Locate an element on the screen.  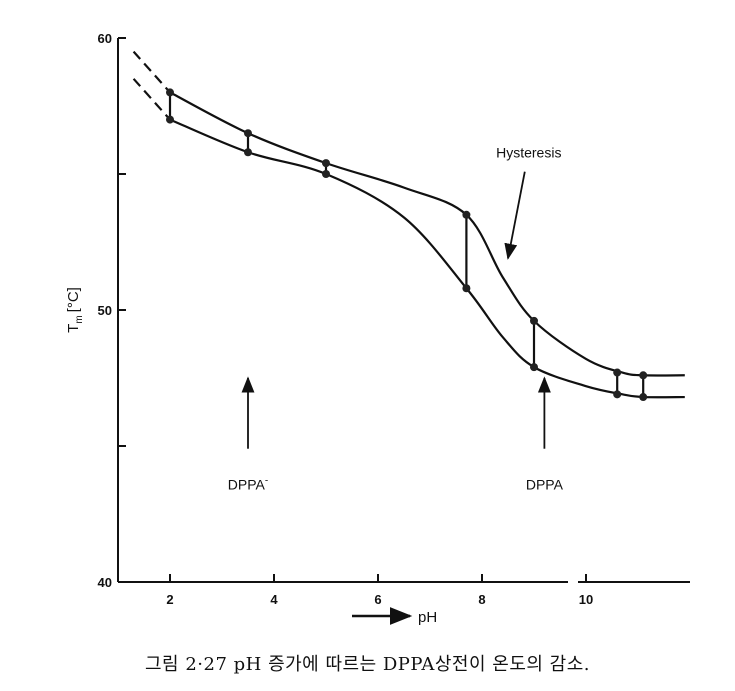
annotation-label: Hysteresis is located at coordinates (528, 153).